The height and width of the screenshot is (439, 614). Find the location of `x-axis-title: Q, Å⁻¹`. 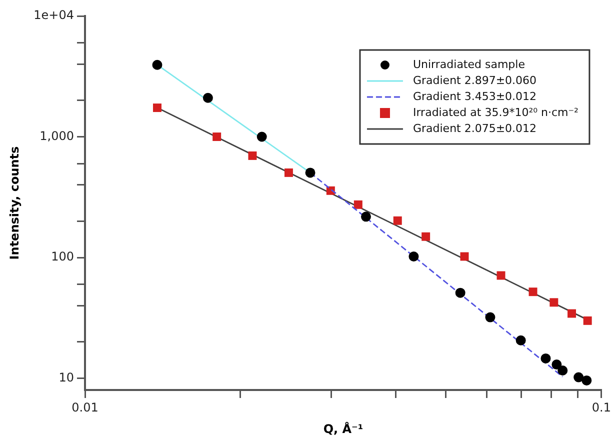

x-axis-title: Q, Å⁻¹ is located at coordinates (343, 428).